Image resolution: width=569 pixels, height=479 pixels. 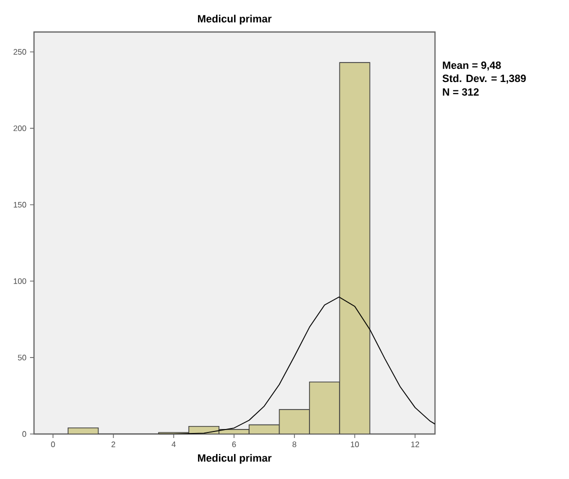 What do you see at coordinates (484, 79) in the screenshot?
I see `text: Std. Dev. = 1,389` at bounding box center [484, 79].